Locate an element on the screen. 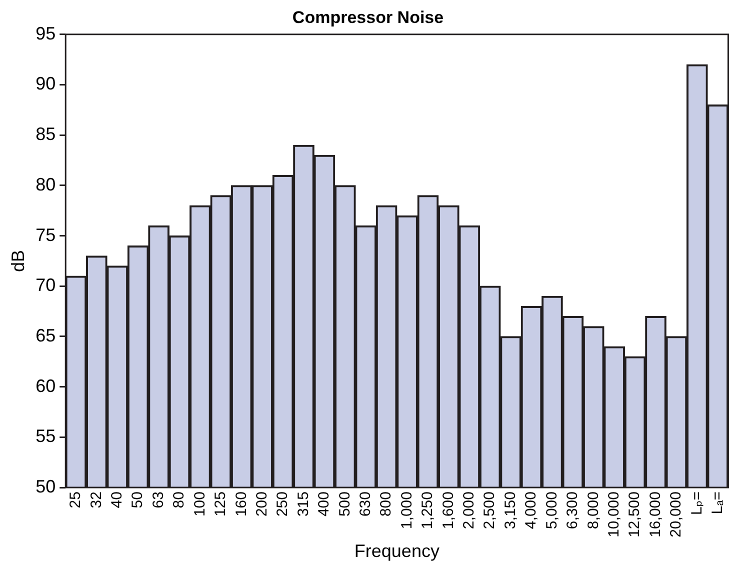  x-tick-label: 250 is located at coordinates (283, 504).